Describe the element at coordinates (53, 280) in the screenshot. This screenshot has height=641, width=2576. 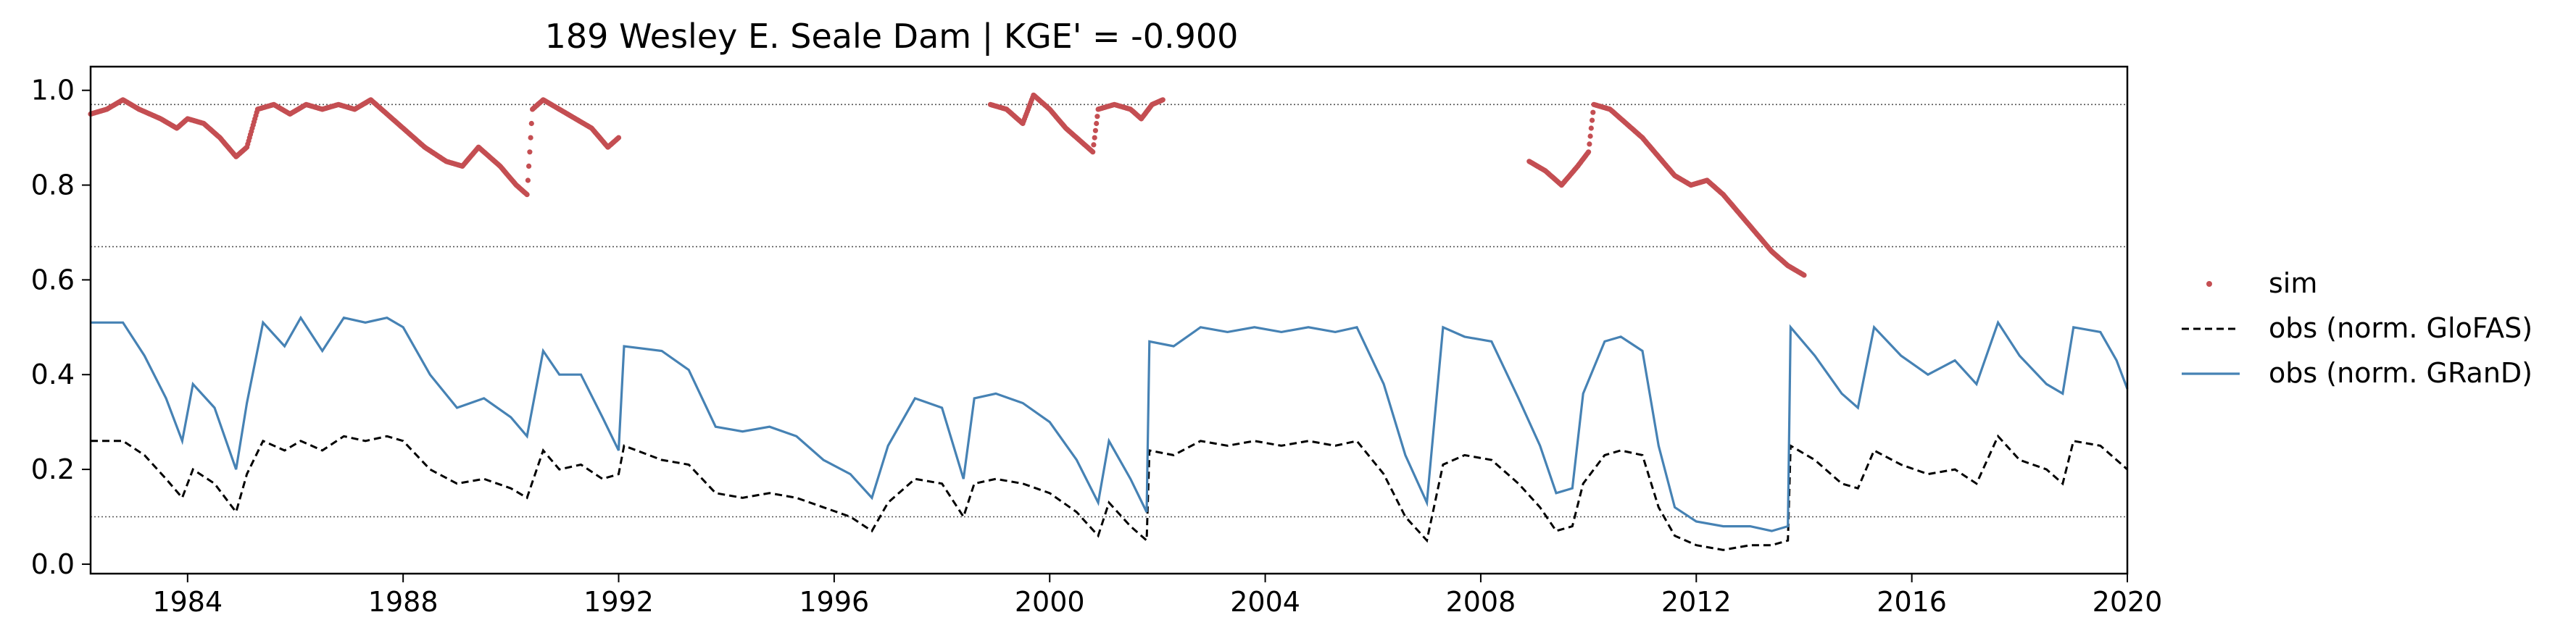
I see `y-tick-label: 0.6` at that location.